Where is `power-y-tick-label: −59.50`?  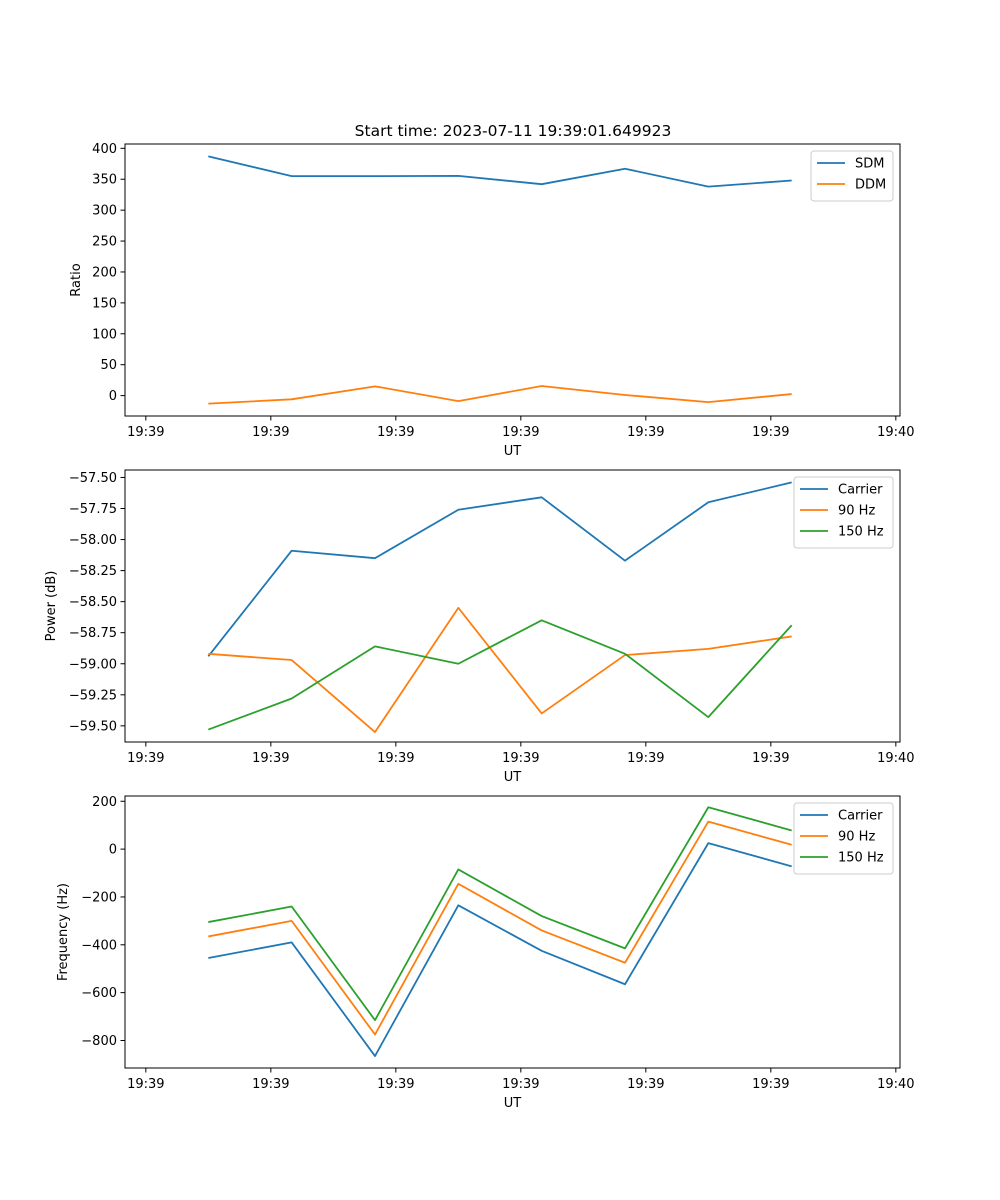 power-y-tick-label: −59.50 is located at coordinates (93, 726).